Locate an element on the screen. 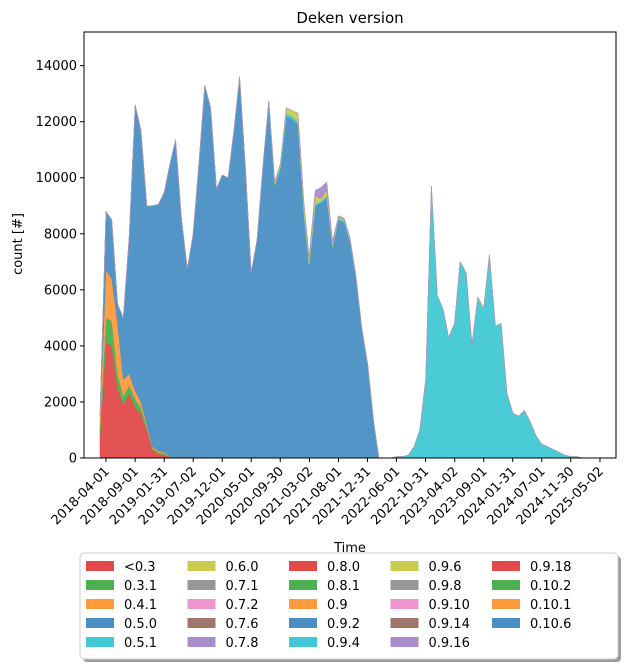 This screenshot has width=627, height=671. legend-label-3: 0.5.0 is located at coordinates (140, 624).